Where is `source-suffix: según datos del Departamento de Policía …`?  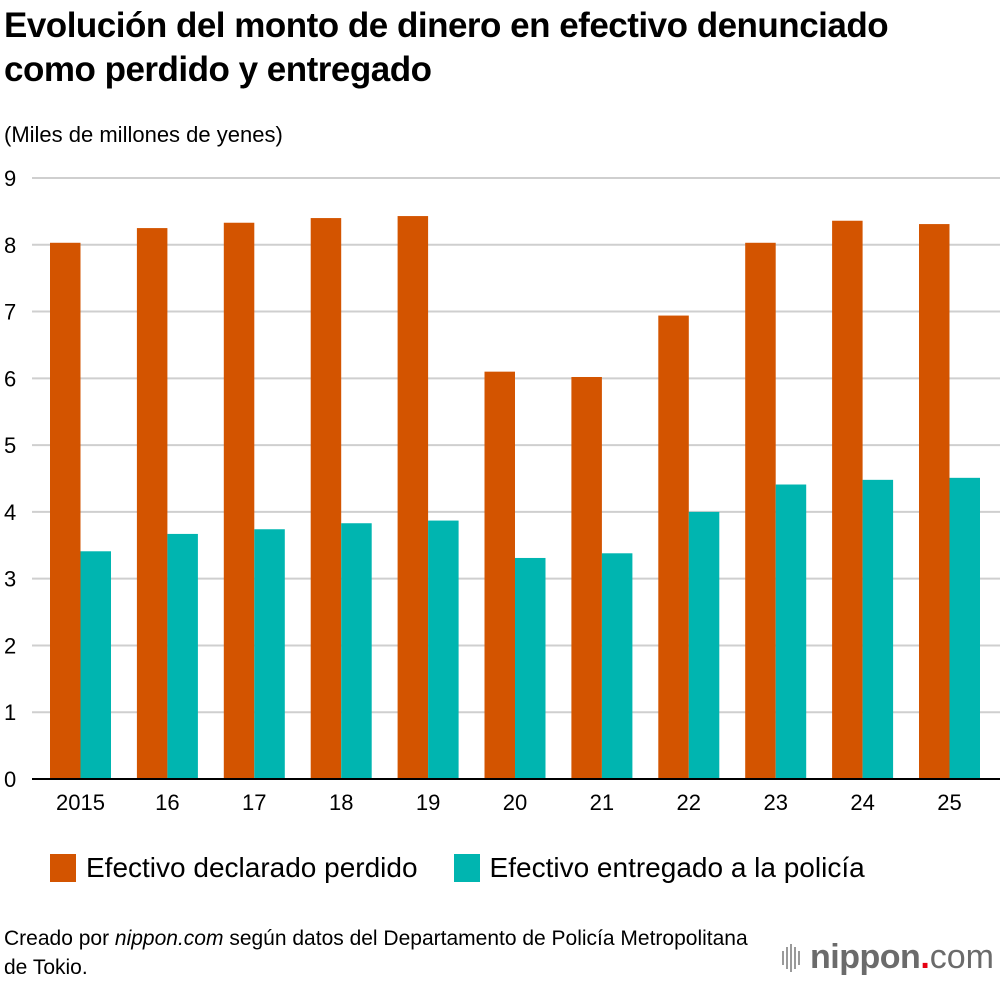
source-suffix: según datos del Departamento de Policía … is located at coordinates (376, 953).